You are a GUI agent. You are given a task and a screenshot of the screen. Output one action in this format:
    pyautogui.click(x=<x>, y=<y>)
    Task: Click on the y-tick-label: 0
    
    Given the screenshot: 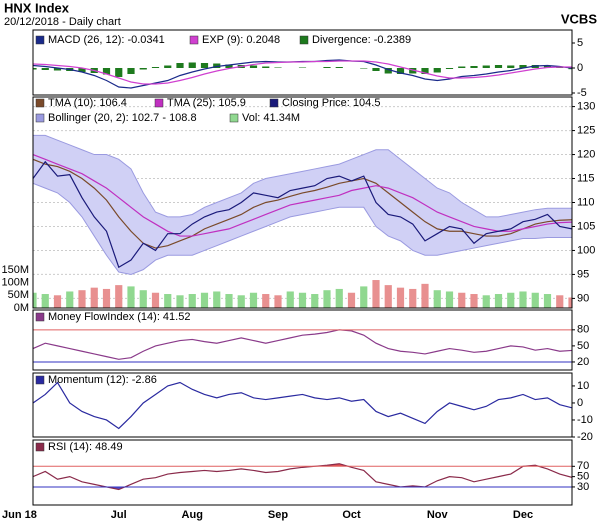 What is the action you would take?
    pyautogui.click(x=580, y=68)
    